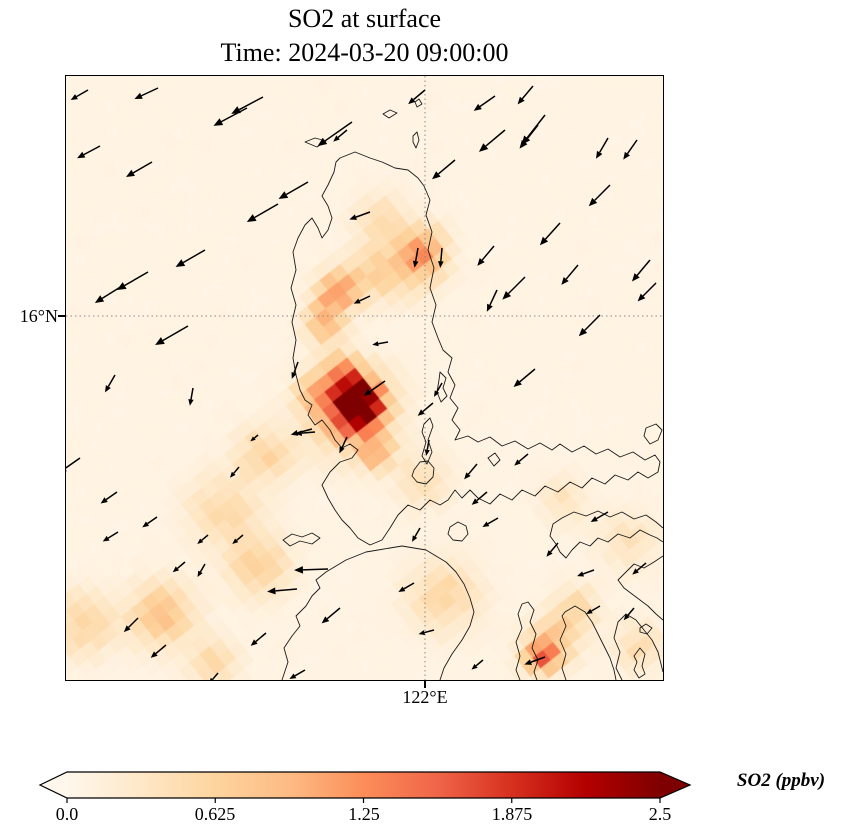 The height and width of the screenshot is (836, 841). I want to click on colorbar-tick-label-4: 2.5, so click(660, 814).